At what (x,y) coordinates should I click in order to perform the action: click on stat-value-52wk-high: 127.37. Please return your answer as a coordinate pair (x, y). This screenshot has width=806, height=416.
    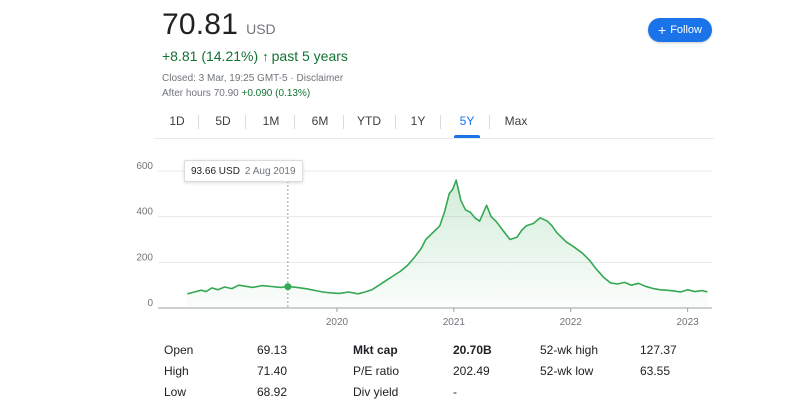
    Looking at the image, I should click on (658, 350).